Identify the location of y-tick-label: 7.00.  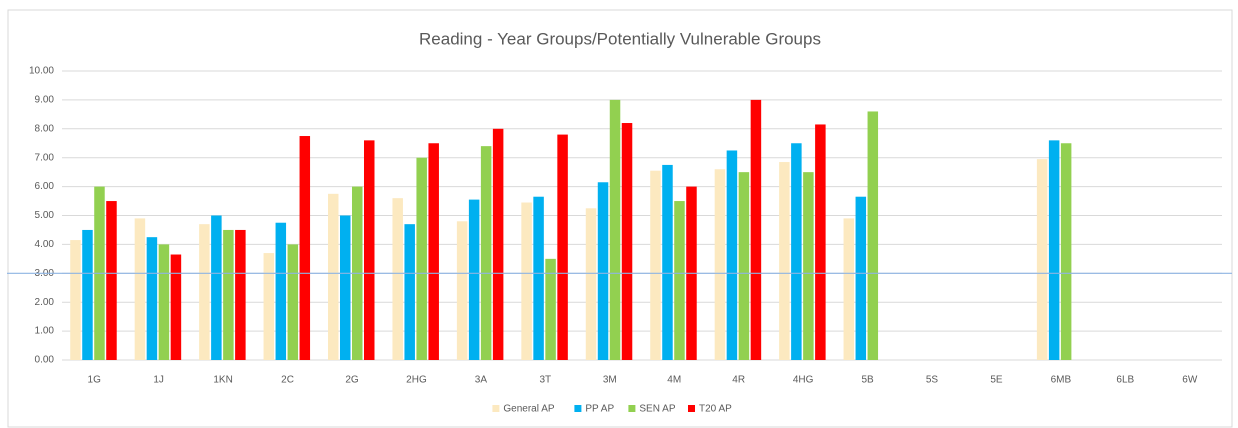
(45, 157).